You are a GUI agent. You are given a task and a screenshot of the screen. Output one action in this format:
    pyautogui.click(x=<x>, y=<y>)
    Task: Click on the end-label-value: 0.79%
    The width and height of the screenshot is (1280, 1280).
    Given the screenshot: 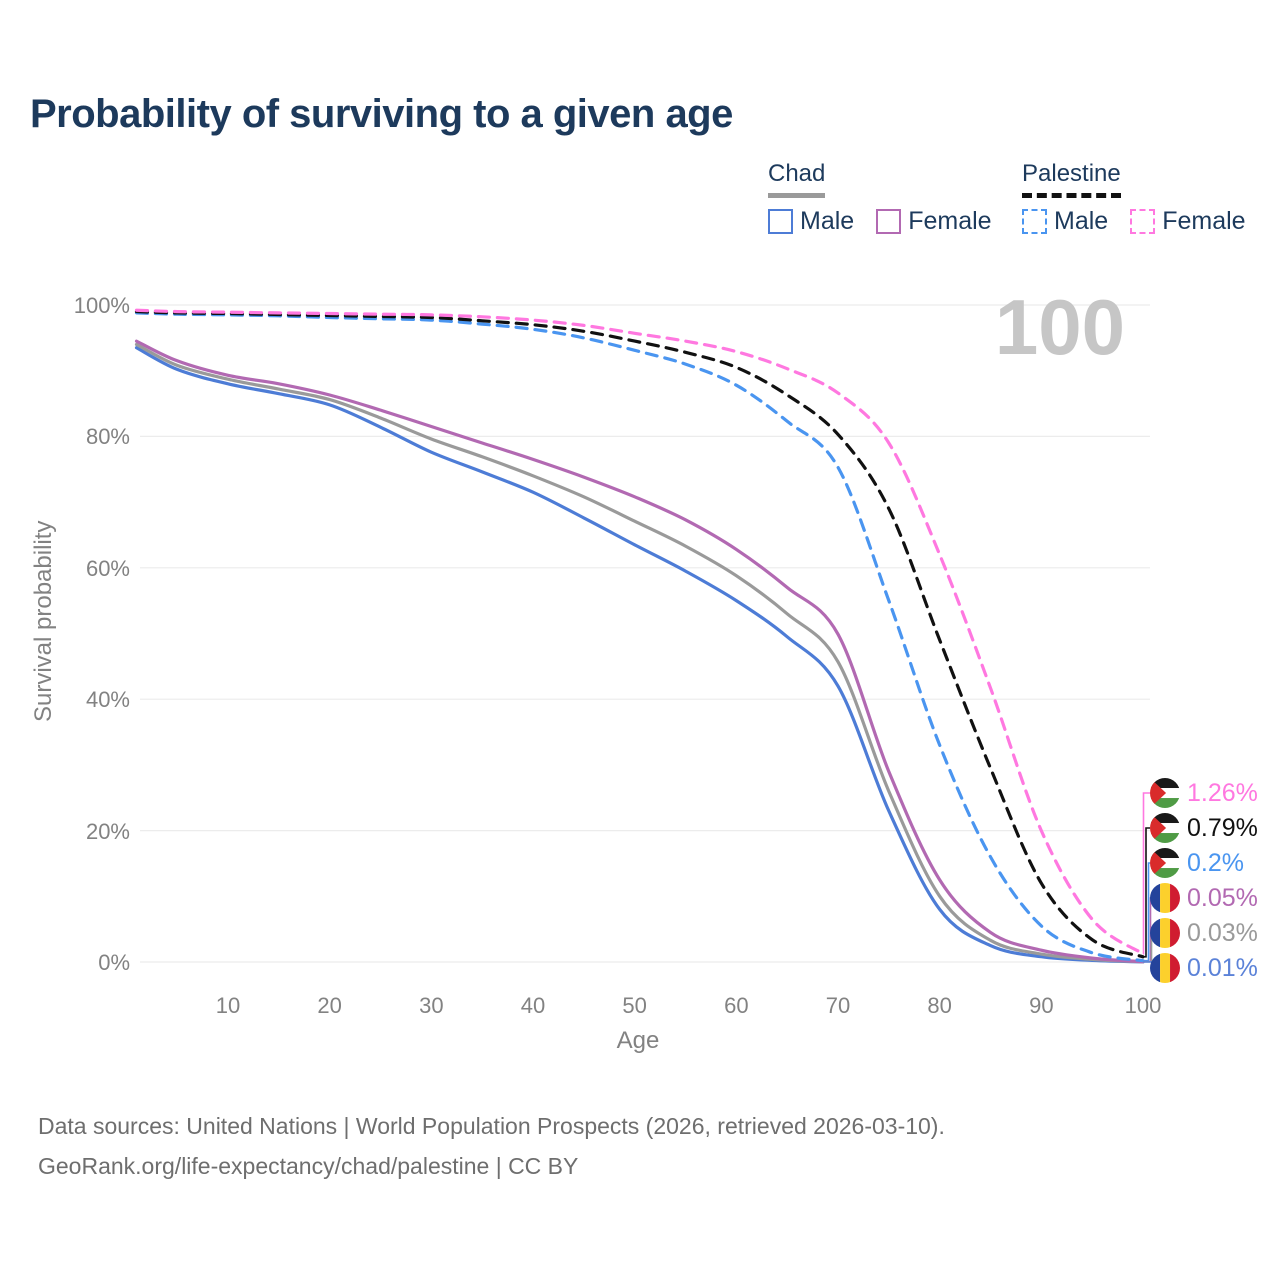 What is the action you would take?
    pyautogui.click(x=1222, y=827)
    